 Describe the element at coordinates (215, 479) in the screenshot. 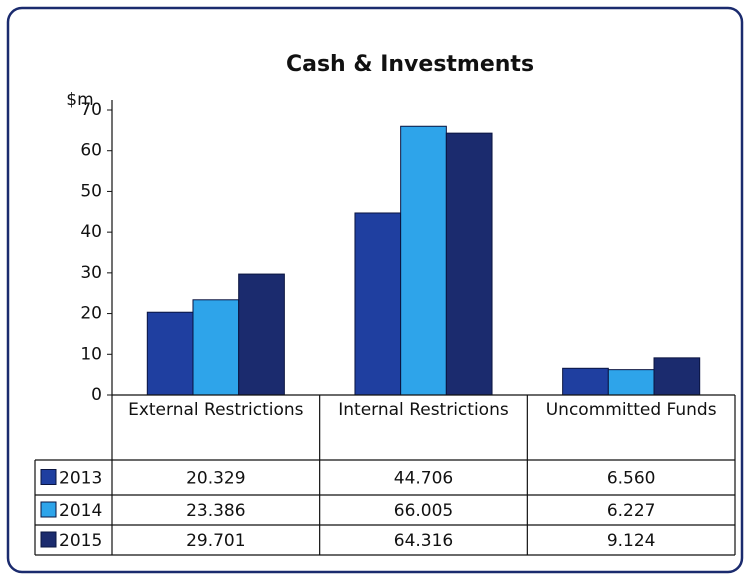

I see `table-cell: 20.329` at that location.